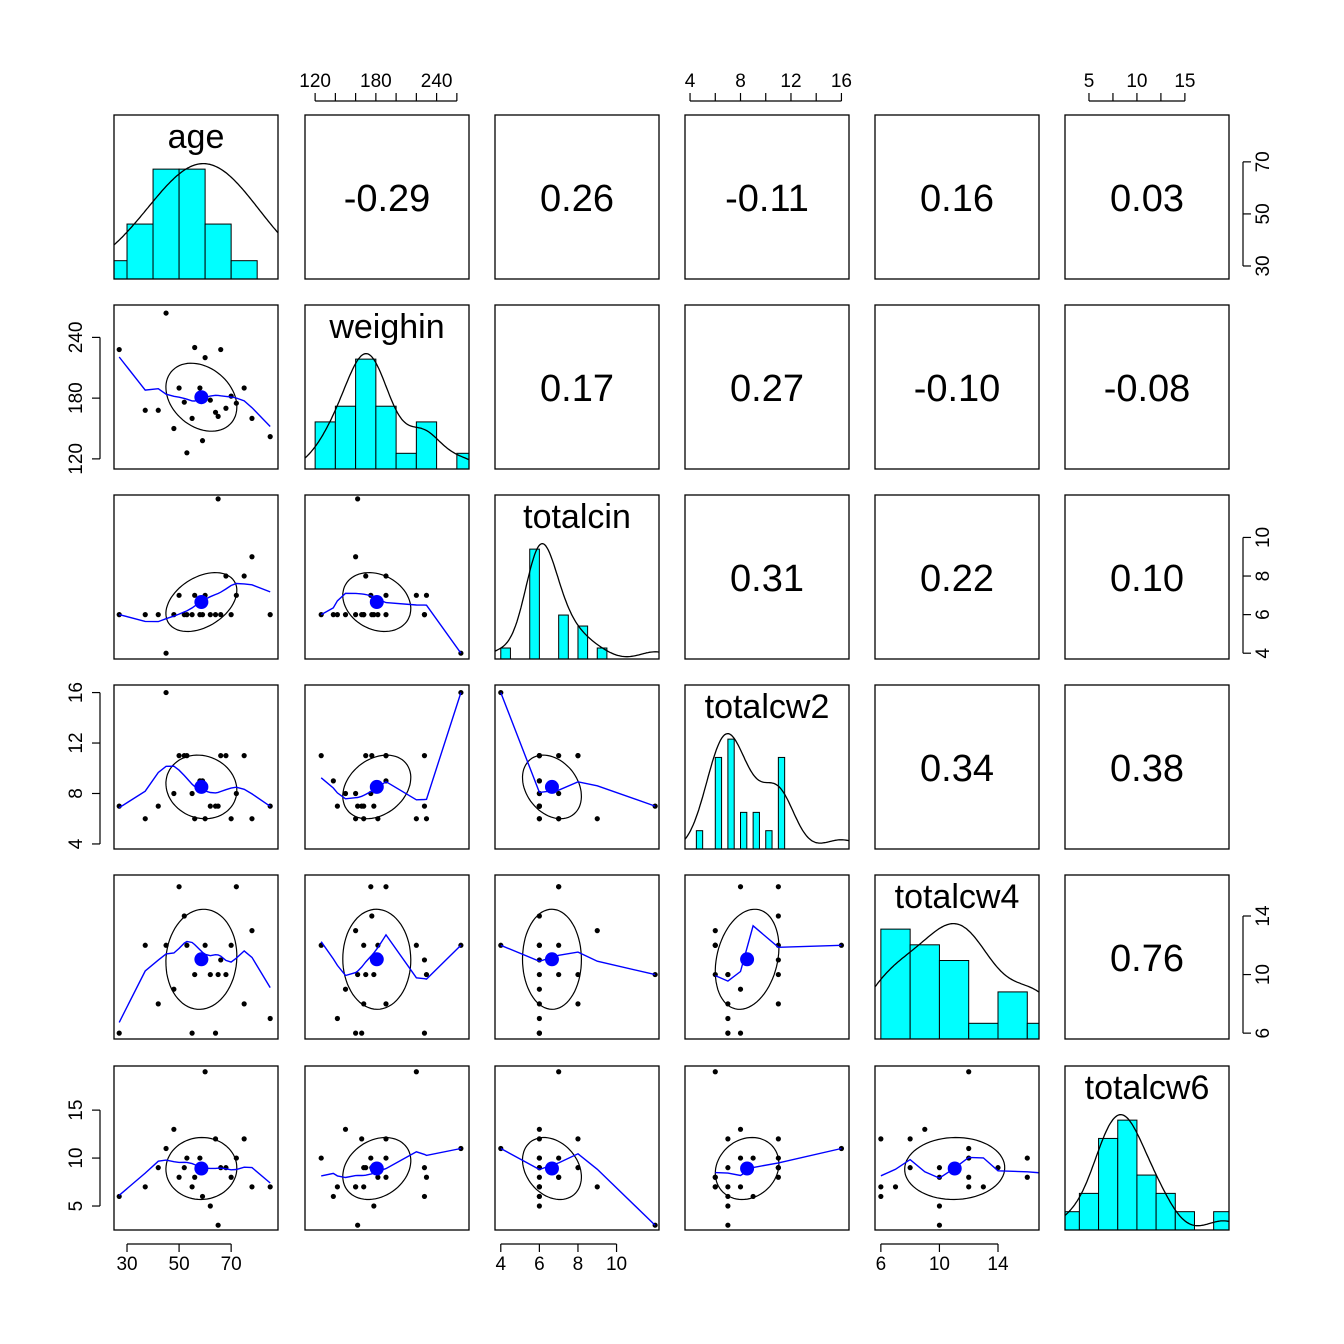 Image resolution: width=1344 pixels, height=1344 pixels. I want to click on panel-age-age: age, so click(196, 197).